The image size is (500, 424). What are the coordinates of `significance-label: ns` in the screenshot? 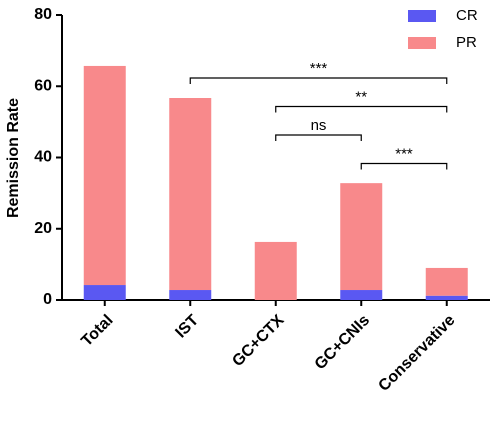 It's located at (319, 125).